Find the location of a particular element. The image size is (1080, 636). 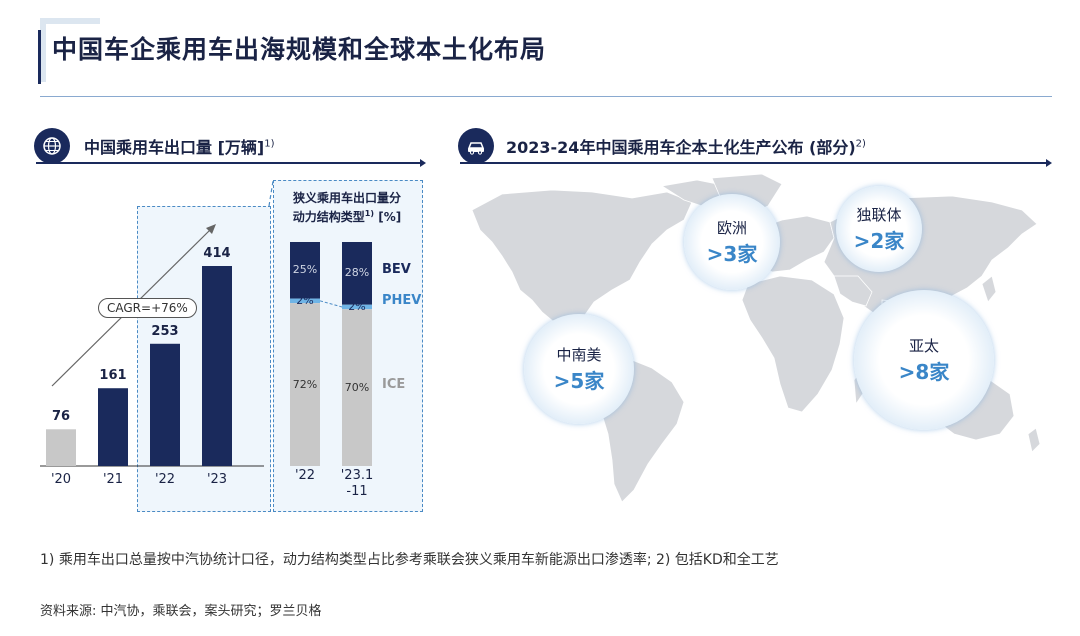

structure-title: 狭义乘用车出口量分 动力结构类型1) [%] is located at coordinates (347, 207).